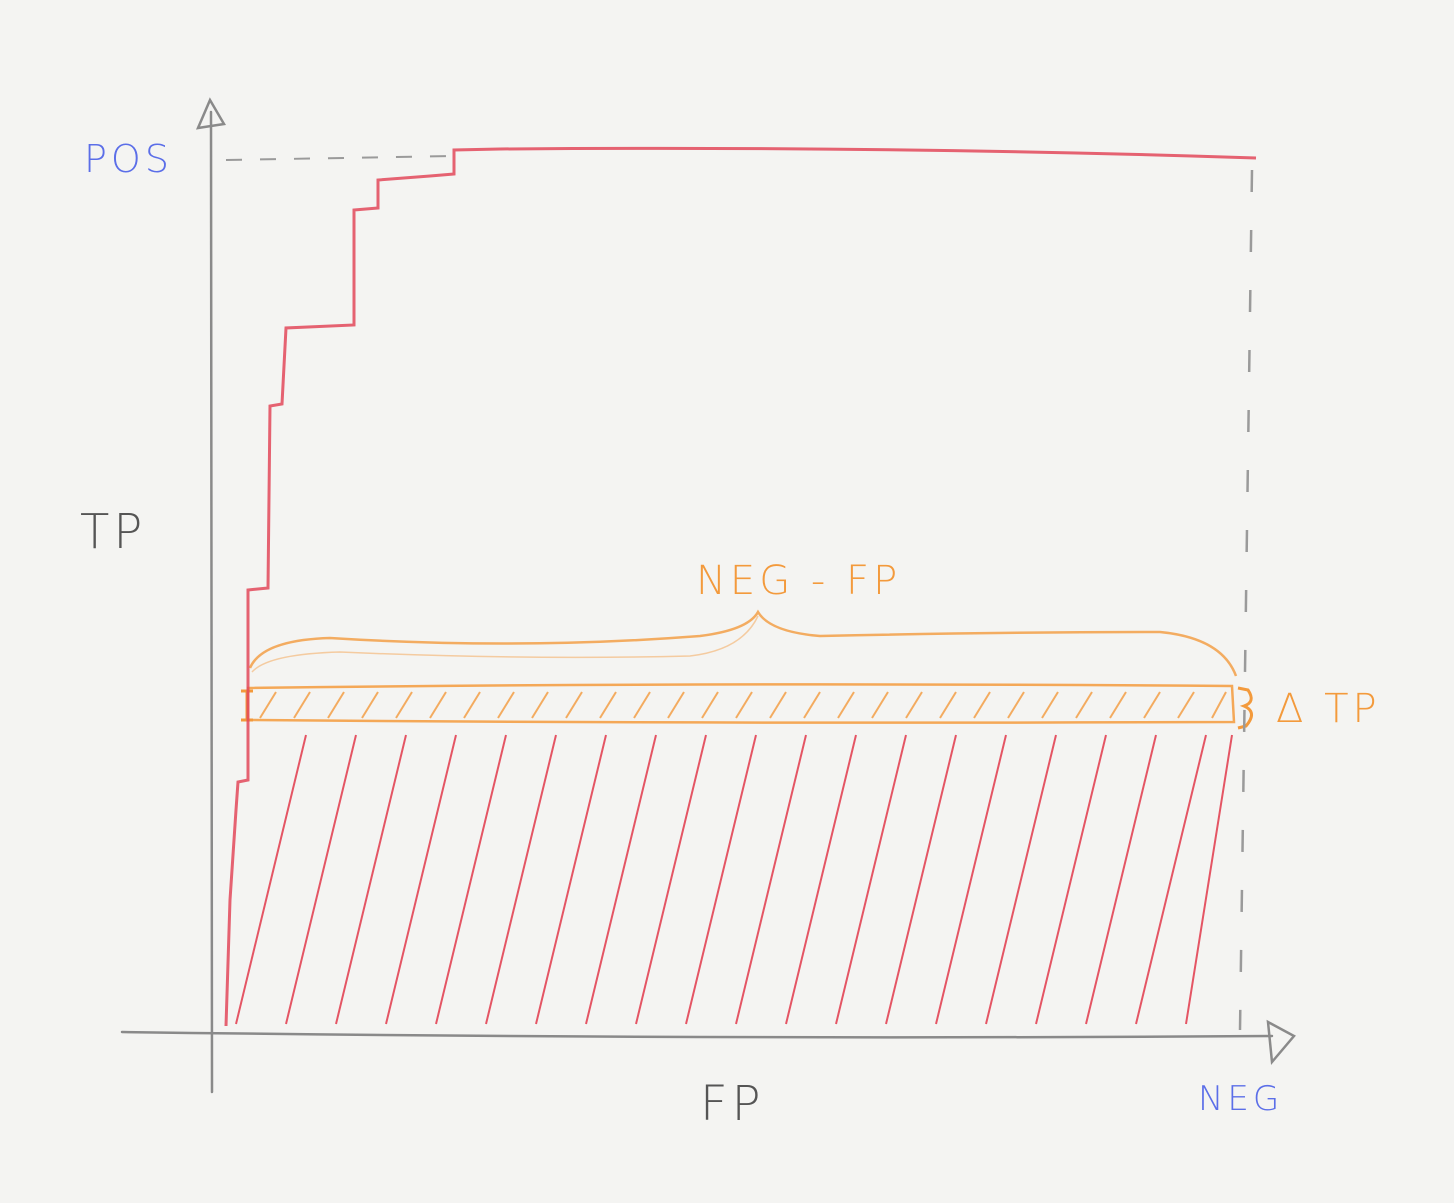  What do you see at coordinates (1240, 1099) in the screenshot?
I see `neg-label: NEG` at bounding box center [1240, 1099].